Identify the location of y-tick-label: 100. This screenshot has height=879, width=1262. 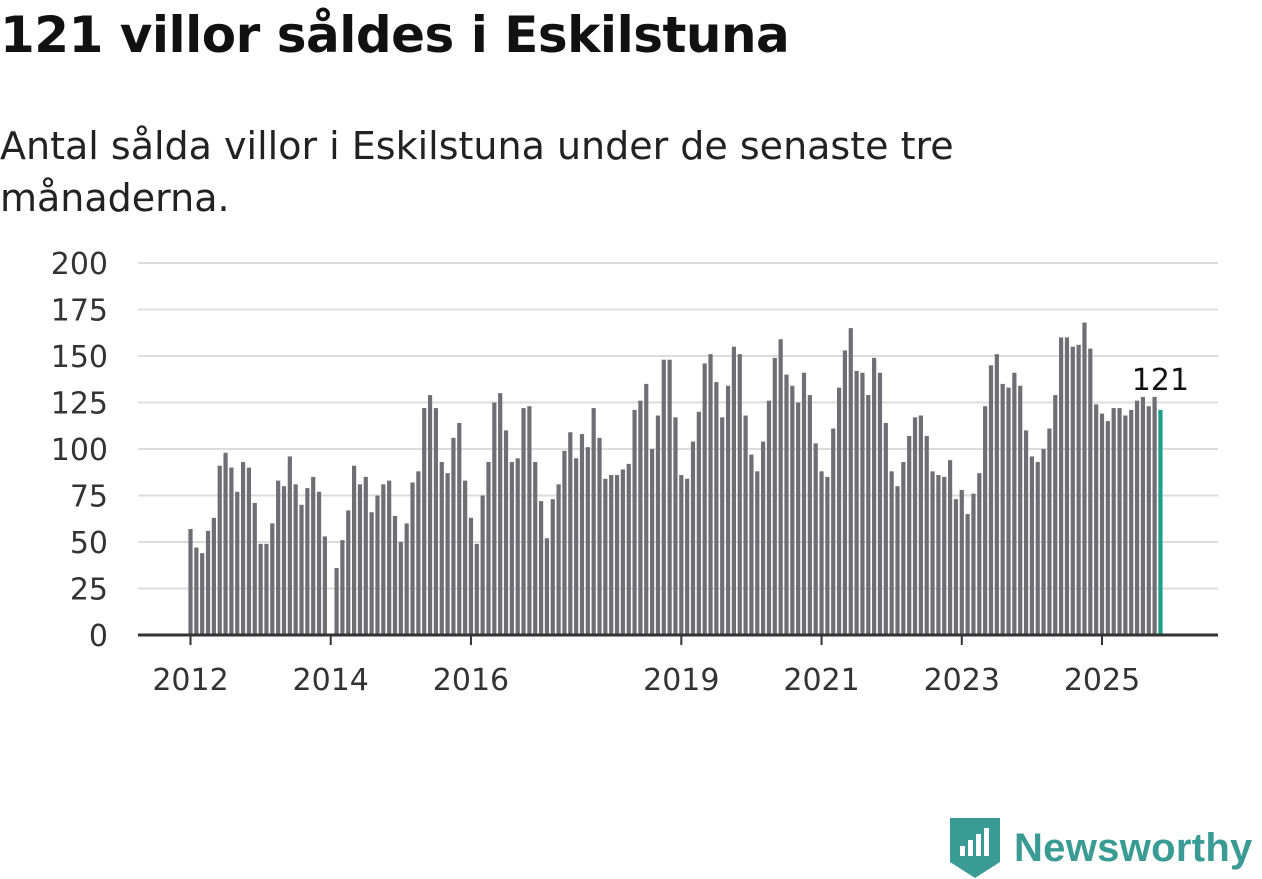
(79, 450).